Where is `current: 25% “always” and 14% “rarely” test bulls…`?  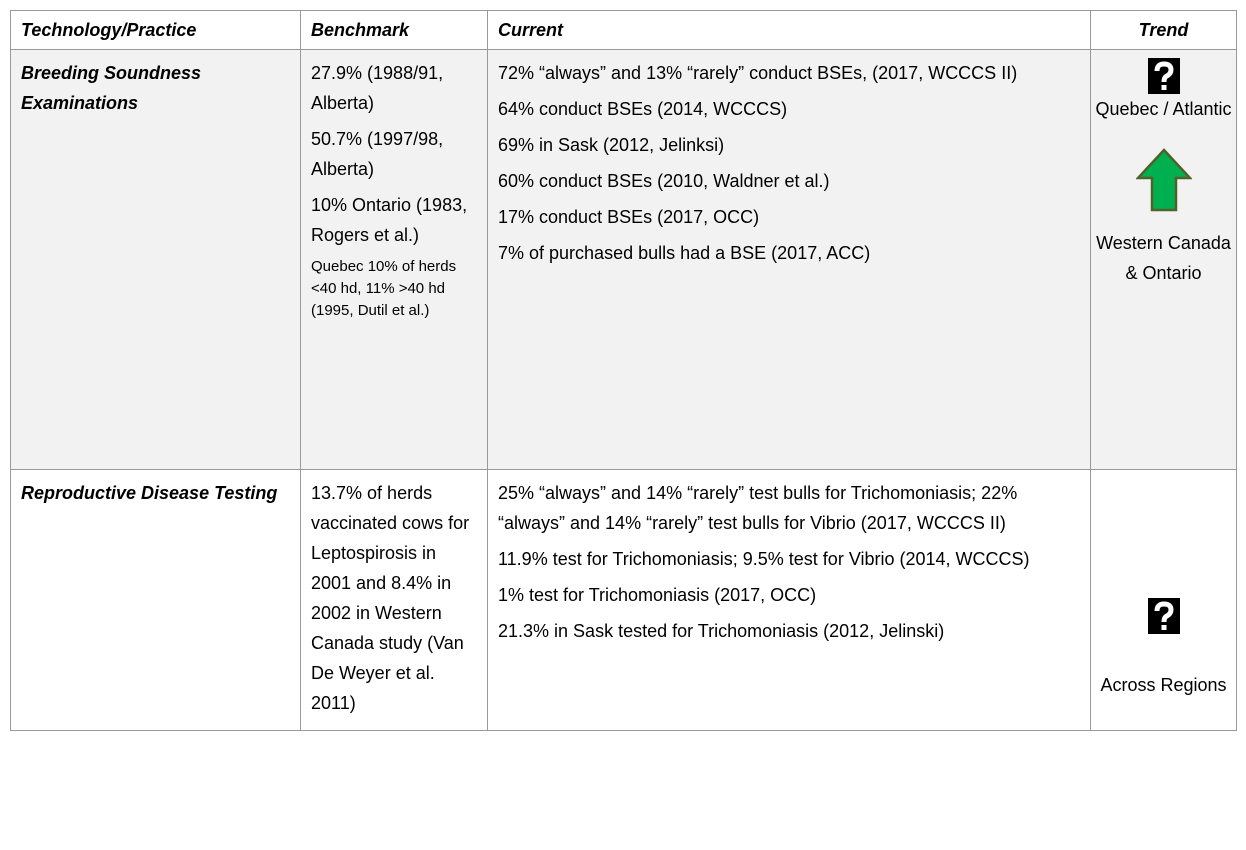
current: 25% “always” and 14% “rarely” test bulls… is located at coordinates (758, 508).